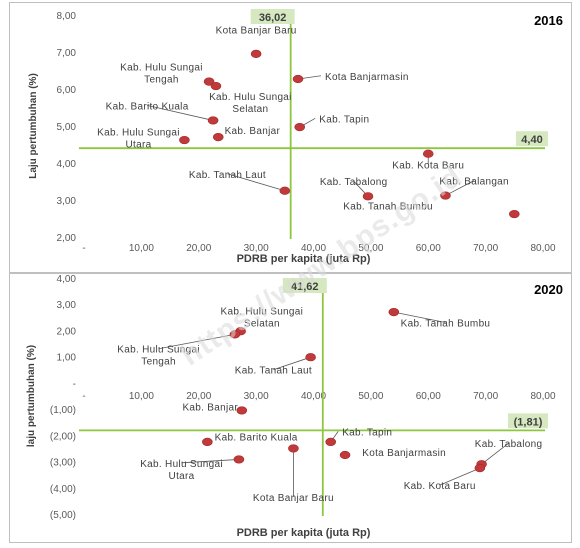  I want to click on x-tick-label: 20,00, so click(198, 248).